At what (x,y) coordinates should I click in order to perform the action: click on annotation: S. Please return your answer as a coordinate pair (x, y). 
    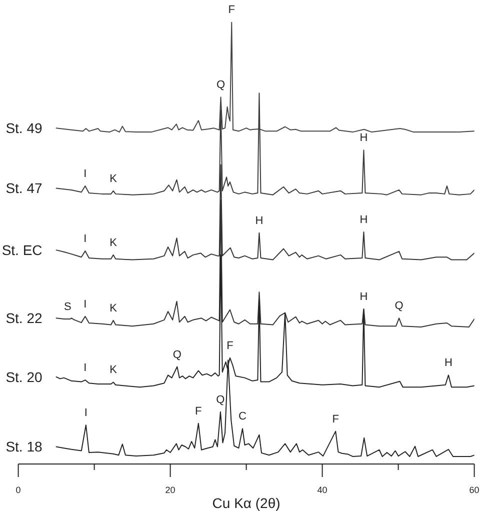
    Looking at the image, I should click on (68, 307).